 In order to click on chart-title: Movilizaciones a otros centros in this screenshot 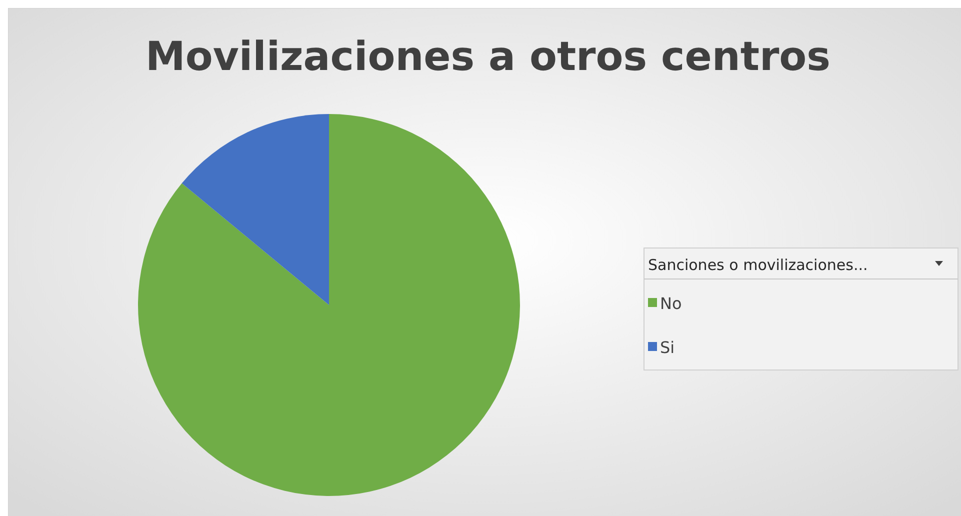, I will do `click(488, 57)`.